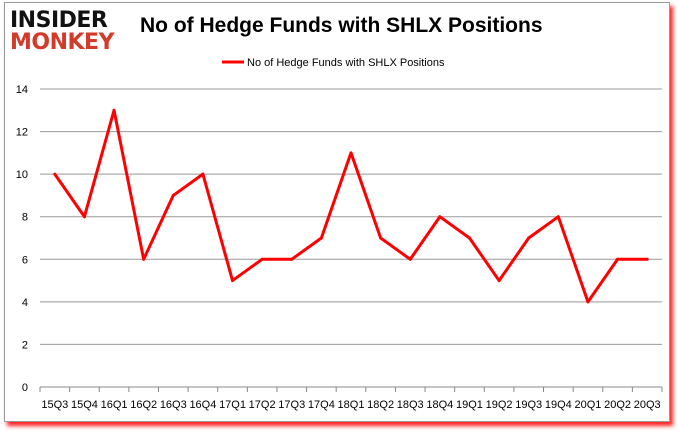  What do you see at coordinates (351, 405) in the screenshot?
I see `x-tick-label: 18Q1` at bounding box center [351, 405].